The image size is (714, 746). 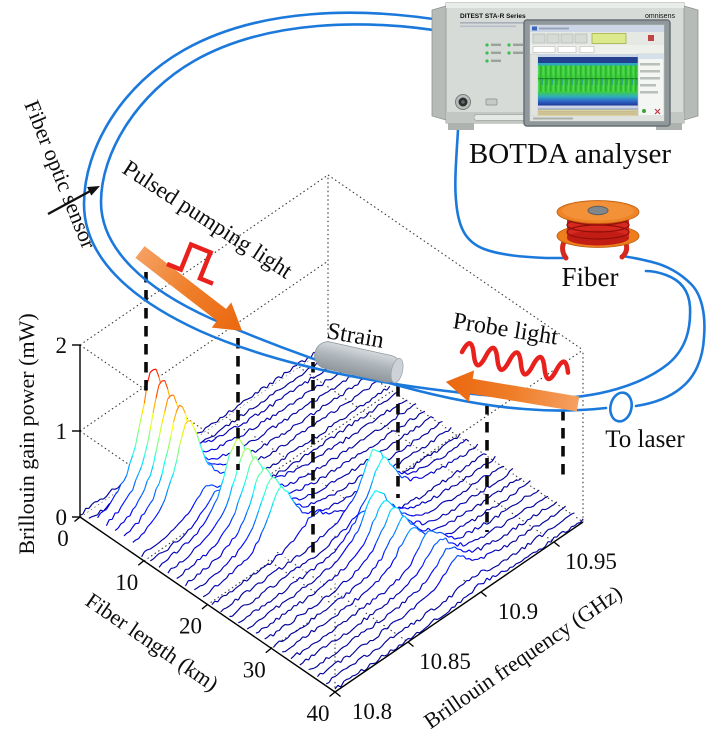 I want to click on botda-analyser-label: BOTDA analyser, so click(x=570, y=154).